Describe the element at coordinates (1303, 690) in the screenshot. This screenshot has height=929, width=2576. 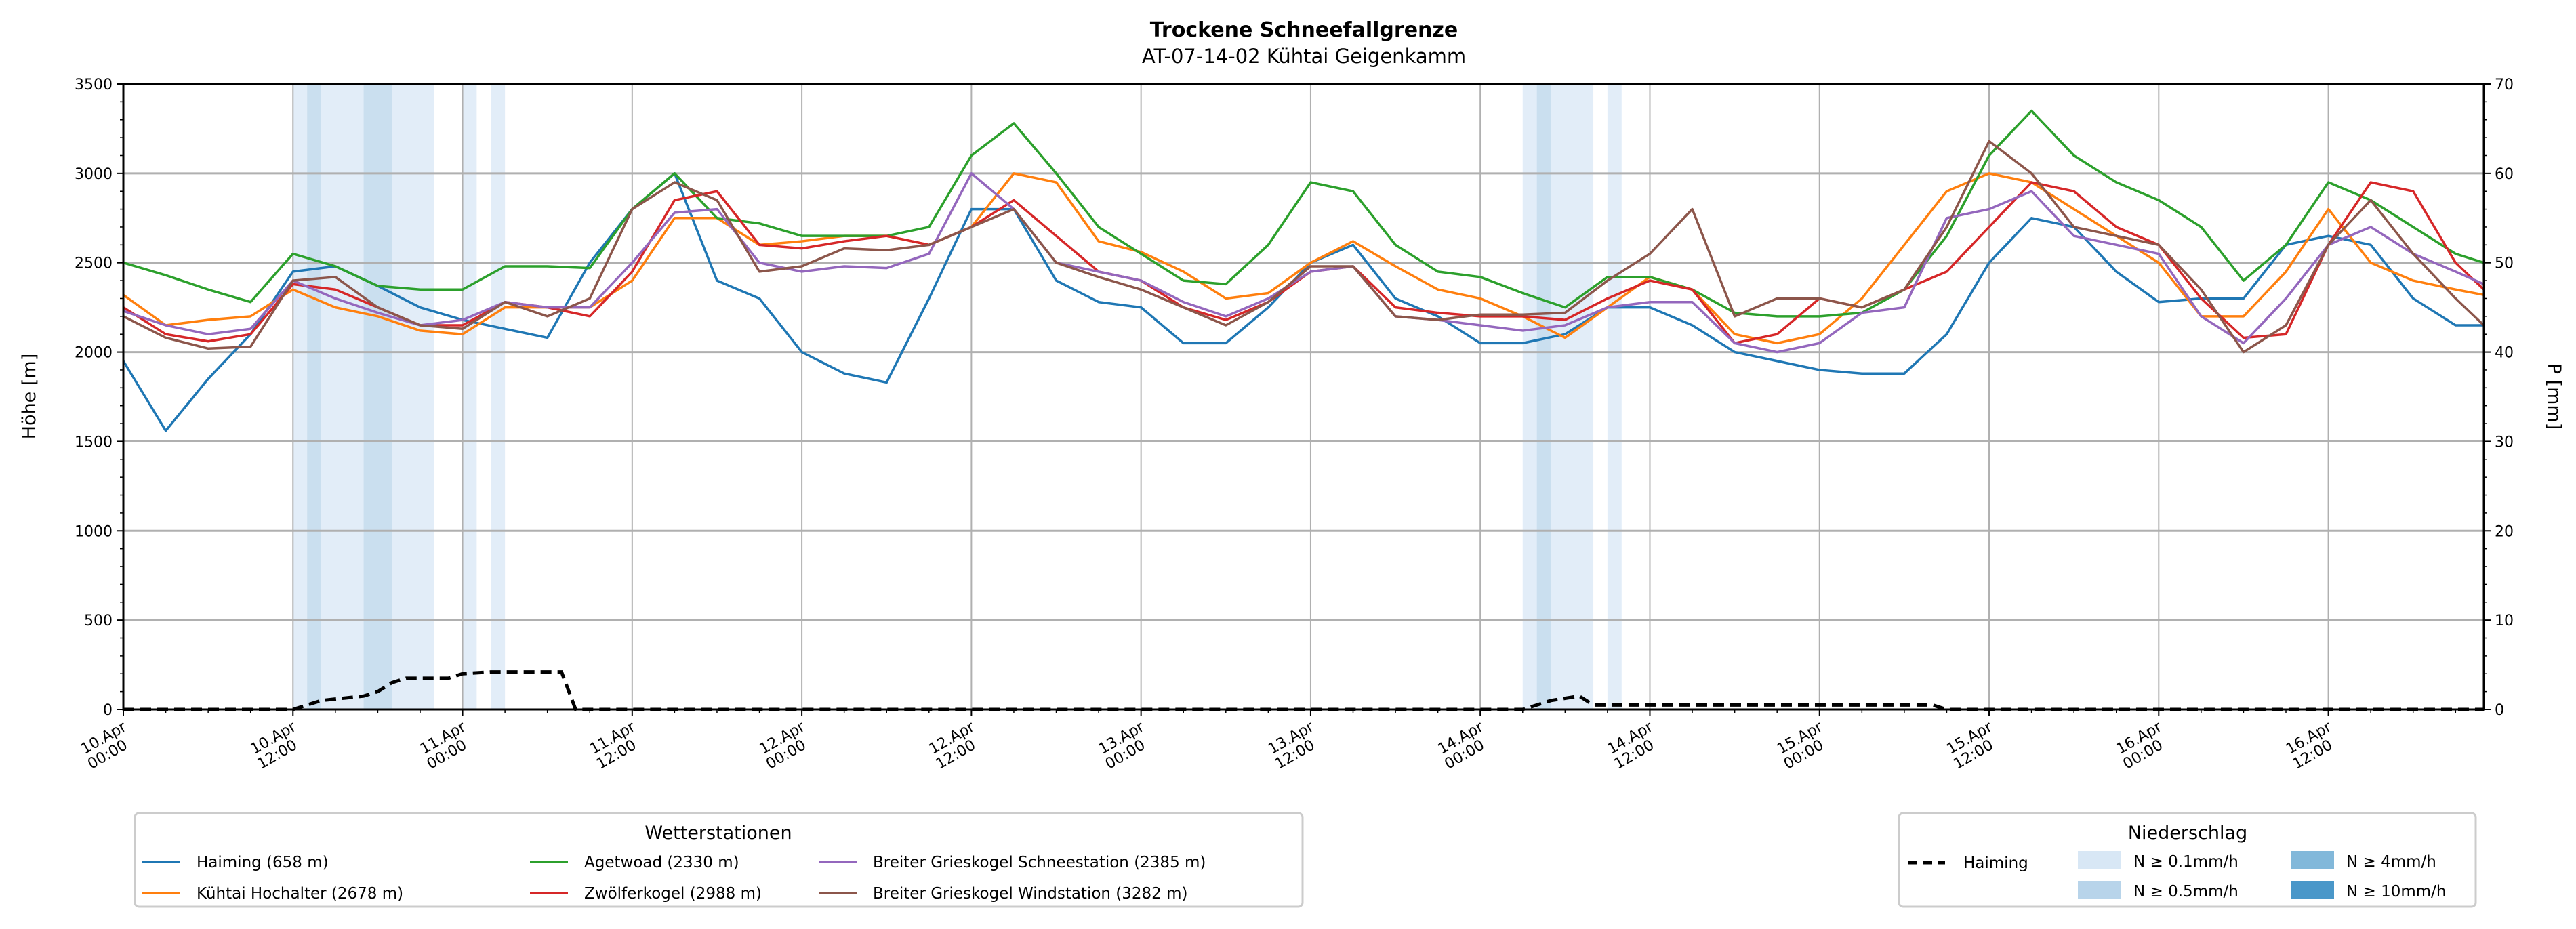
I see `precip-haiming-line` at that location.